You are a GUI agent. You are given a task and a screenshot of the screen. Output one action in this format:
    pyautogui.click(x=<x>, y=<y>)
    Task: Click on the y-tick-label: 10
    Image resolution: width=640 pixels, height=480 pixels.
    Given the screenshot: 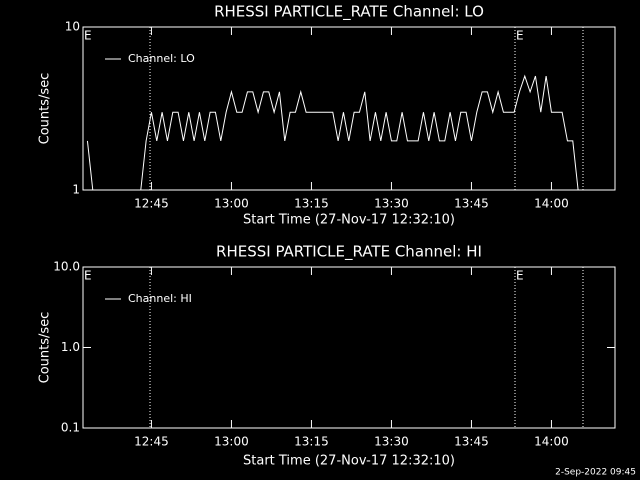 What is the action you would take?
    pyautogui.click(x=72, y=27)
    